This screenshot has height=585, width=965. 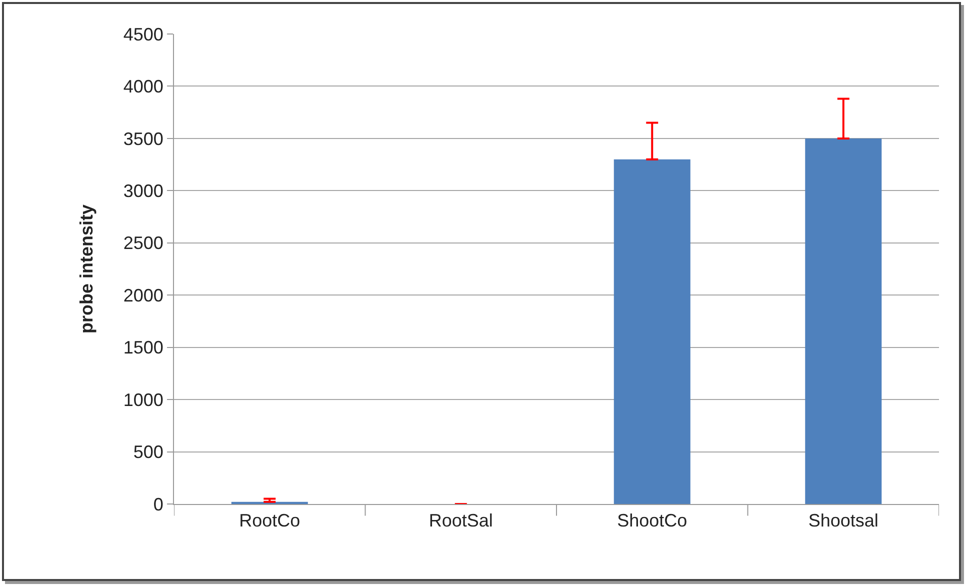 I want to click on y-tick-label: 1000, so click(x=143, y=400).